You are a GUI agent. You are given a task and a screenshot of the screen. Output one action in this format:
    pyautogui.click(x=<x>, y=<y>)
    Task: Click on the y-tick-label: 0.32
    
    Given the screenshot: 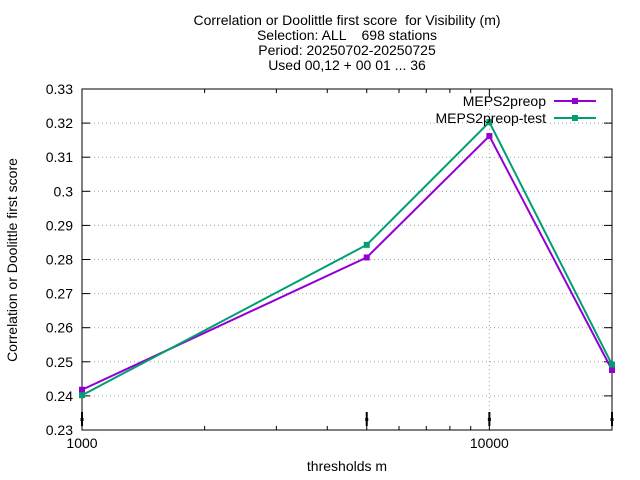 What is the action you would take?
    pyautogui.click(x=59, y=123)
    